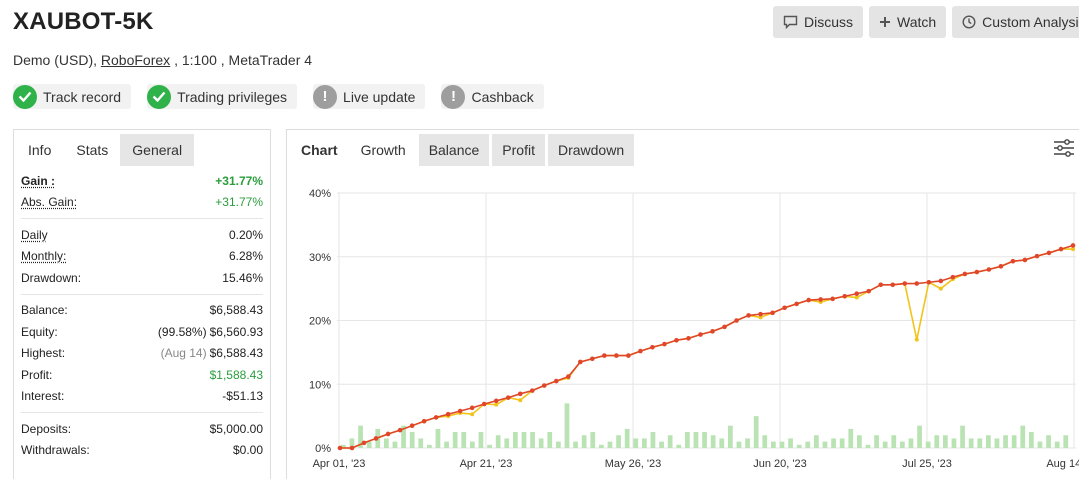  Describe the element at coordinates (92, 150) in the screenshot. I see `tab-stats: Stats` at that location.